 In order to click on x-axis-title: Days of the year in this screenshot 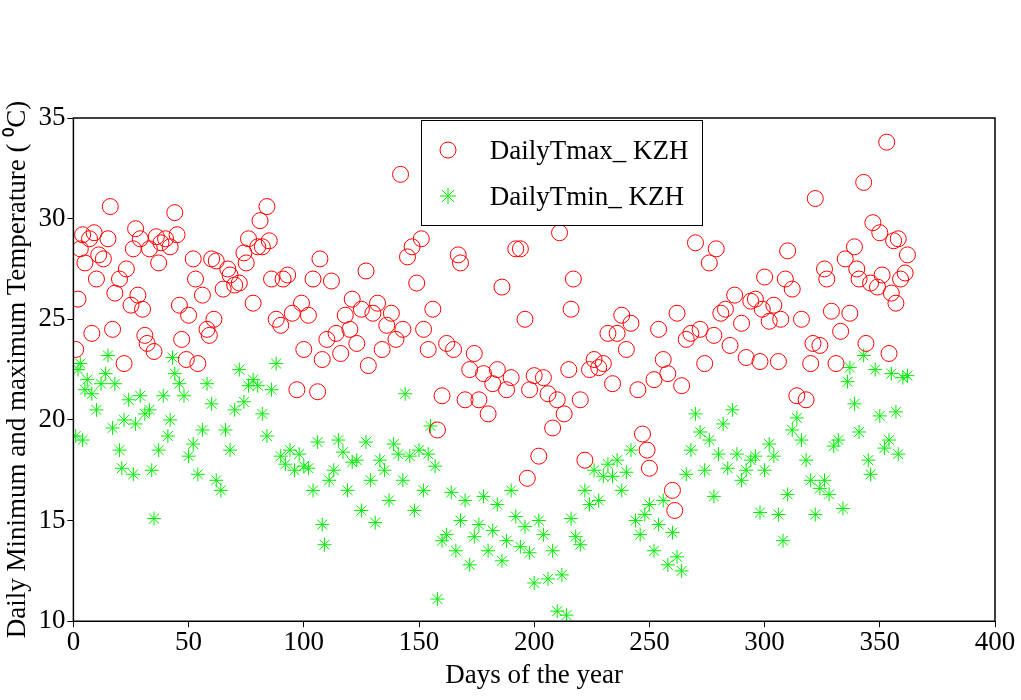, I will do `click(534, 673)`.